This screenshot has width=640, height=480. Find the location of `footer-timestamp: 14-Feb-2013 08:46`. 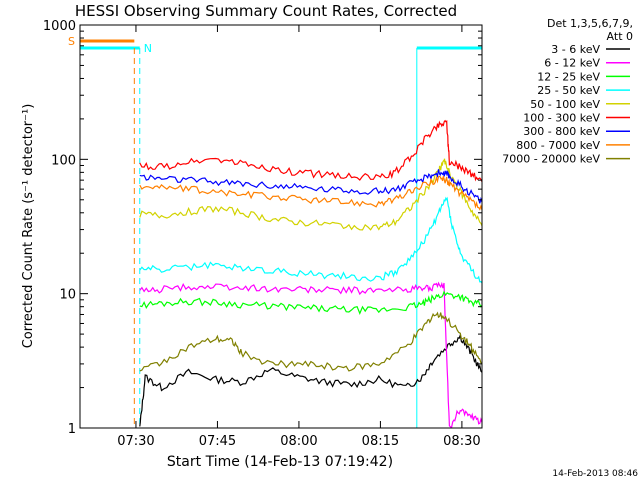

footer-timestamp: 14-Feb-2013 08:46 is located at coordinates (595, 474).